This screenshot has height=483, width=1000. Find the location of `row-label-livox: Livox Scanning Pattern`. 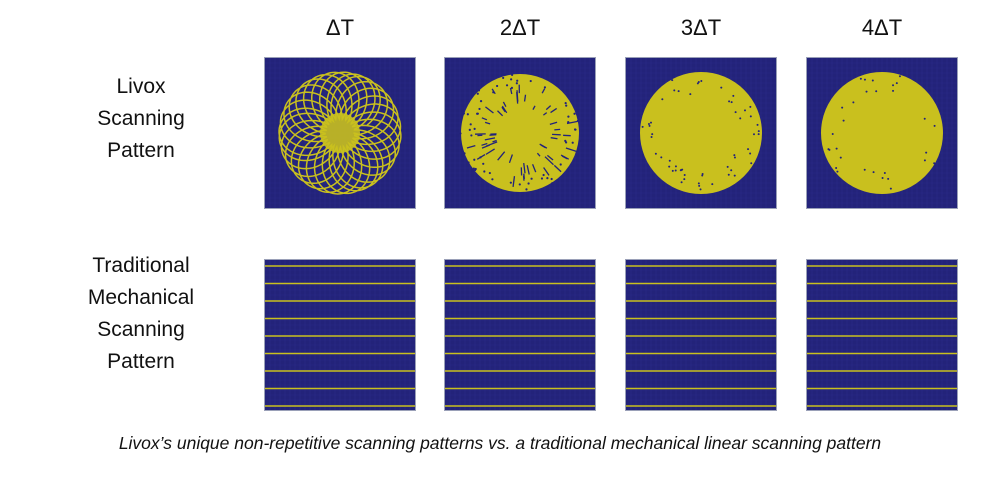

row-label-livox: Livox Scanning Pattern is located at coordinates (141, 119).